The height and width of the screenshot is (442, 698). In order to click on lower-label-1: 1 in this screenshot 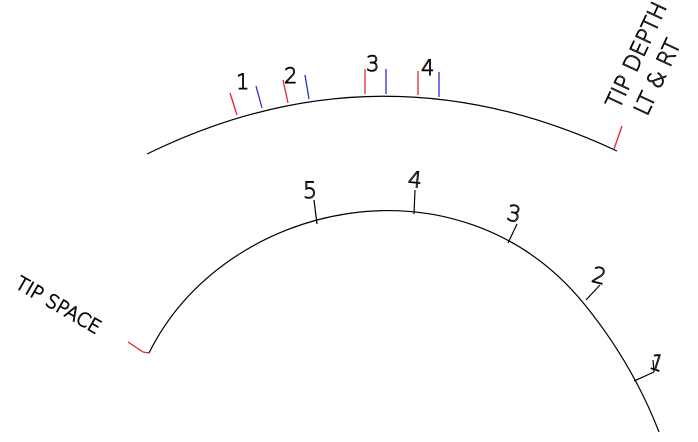, I will do `click(656, 364)`.